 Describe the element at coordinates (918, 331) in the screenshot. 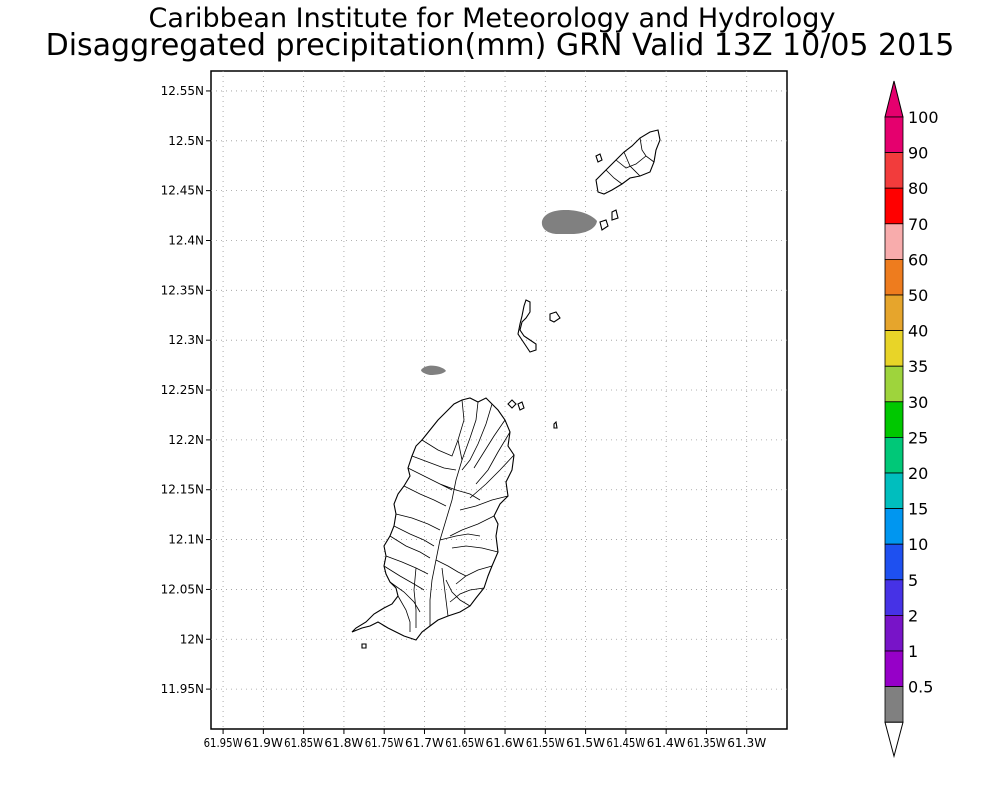

I see `colorbar-label: 40` at that location.